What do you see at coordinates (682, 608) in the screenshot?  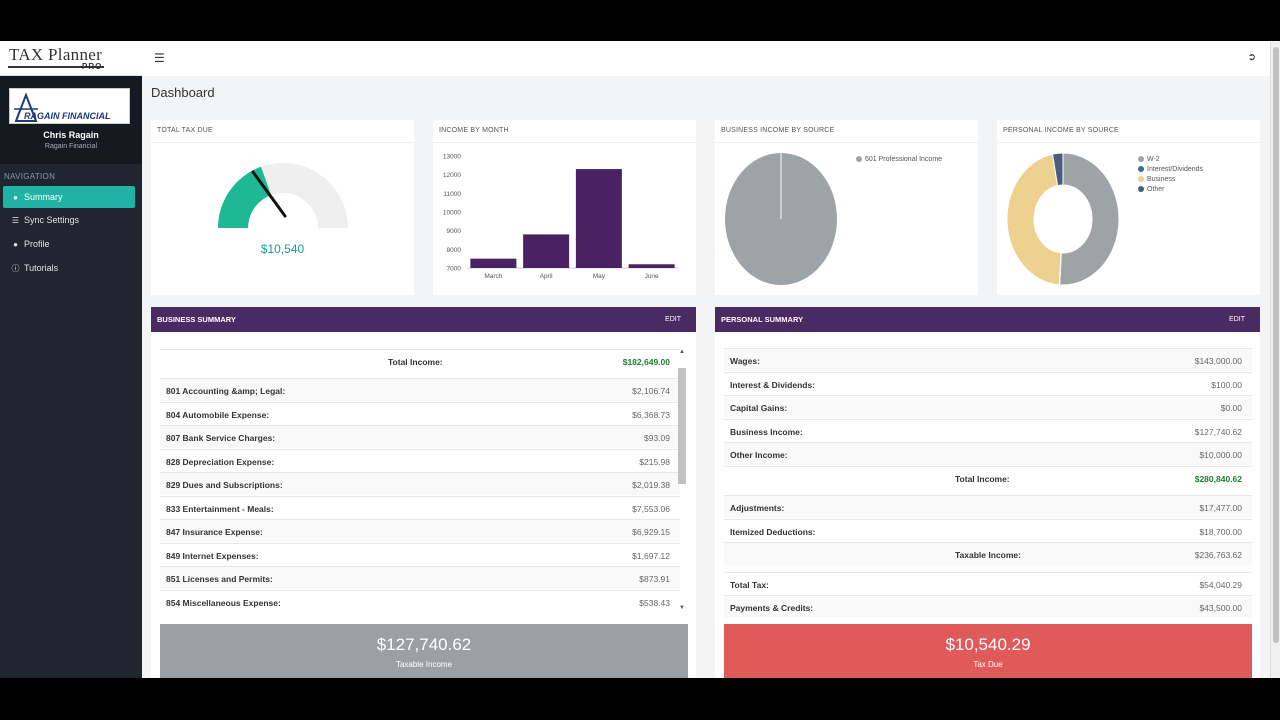 I see `scroll-down-arrow-icon: ▼` at bounding box center [682, 608].